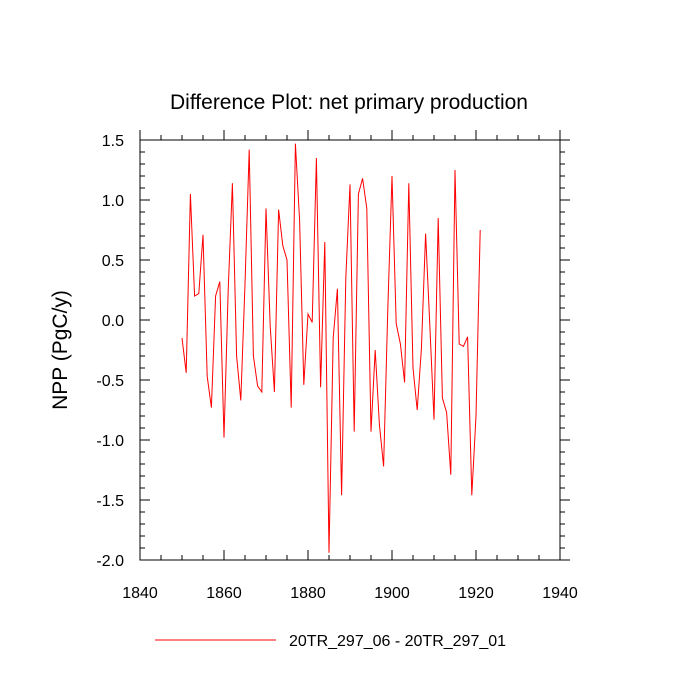 The width and height of the screenshot is (700, 700). Describe the element at coordinates (110, 351) in the screenshot. I see `y-axis-tick-labels: -2.0 -1.5 -1.0 -0.5 0.0 0.5 1.0 1.5` at that location.